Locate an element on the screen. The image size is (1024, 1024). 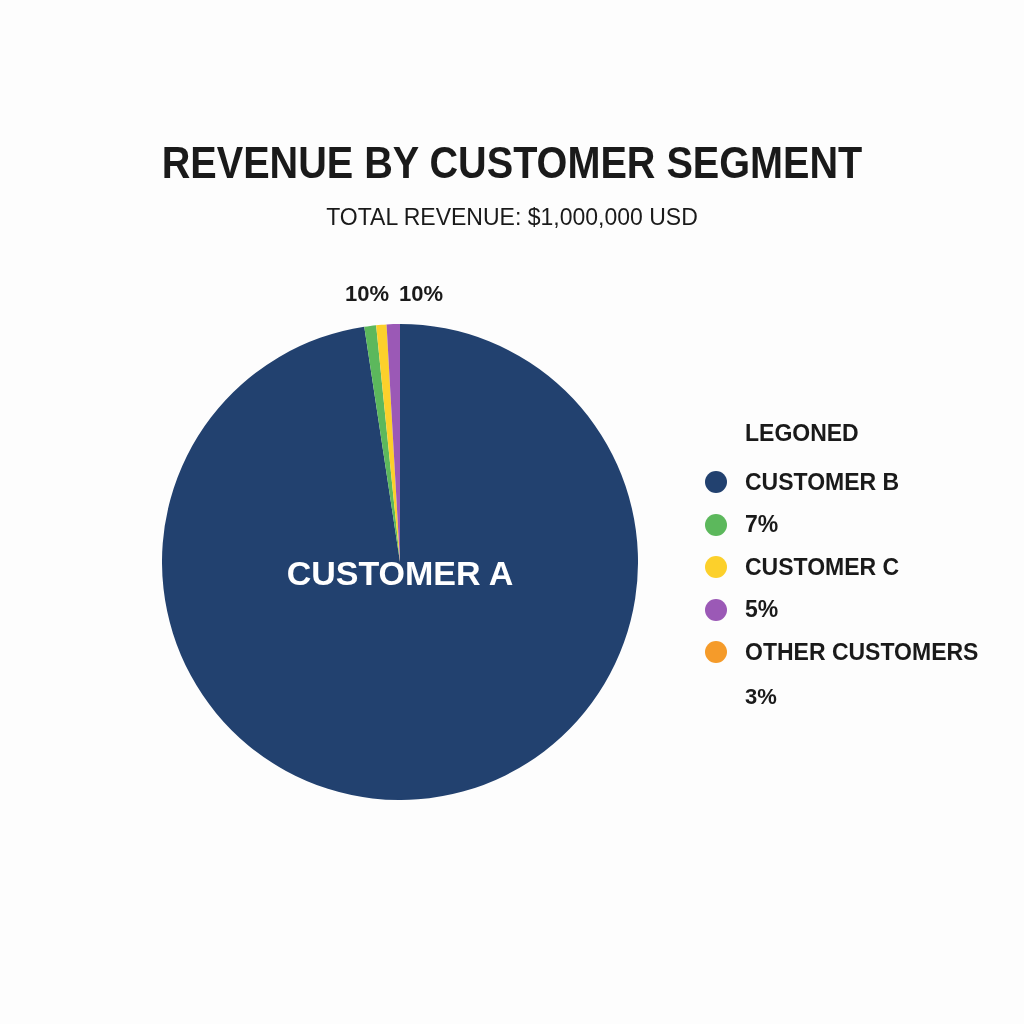
text: 3% is located at coordinates (761, 697).